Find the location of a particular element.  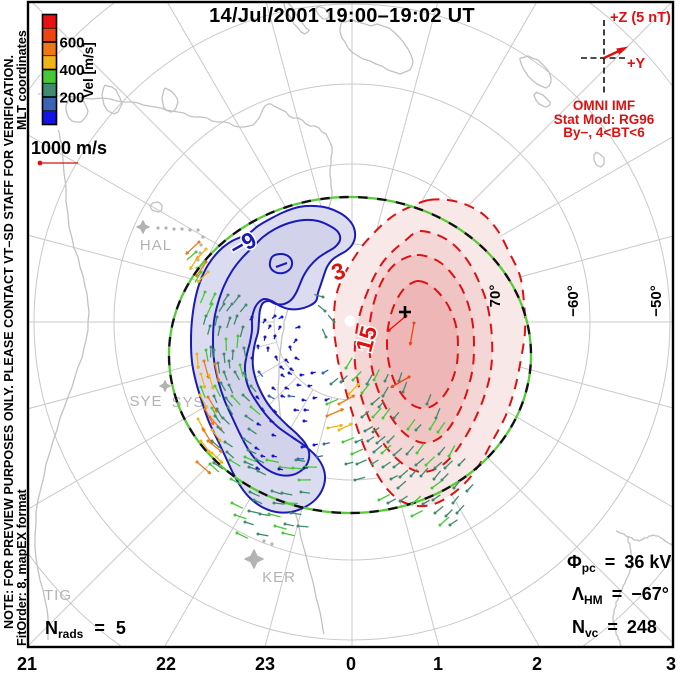

colorbar-segment is located at coordinates (49, 76).